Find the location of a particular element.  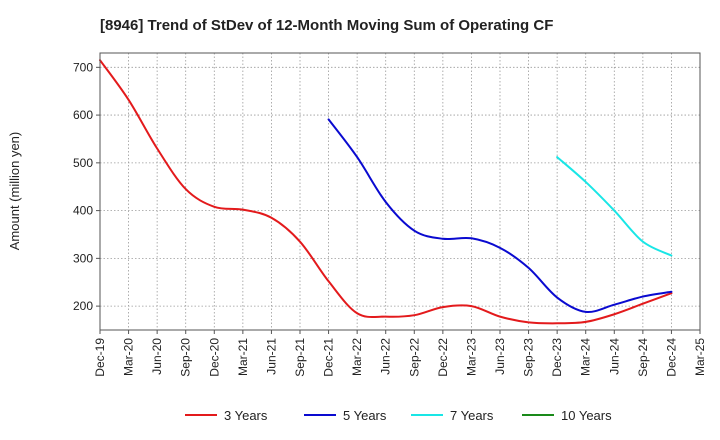

x-tick-label: Mar-21 is located at coordinates (243, 357).